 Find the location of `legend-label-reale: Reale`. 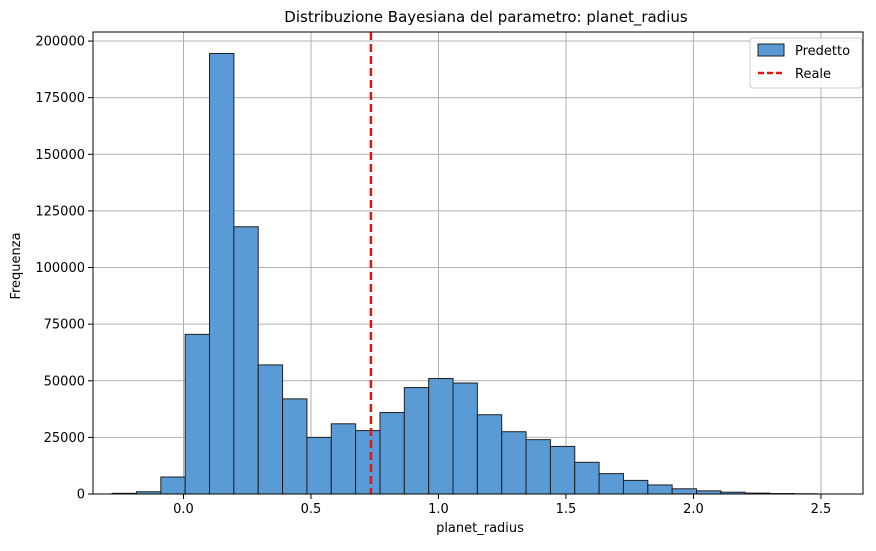

legend-label-reale: Reale is located at coordinates (813, 74).